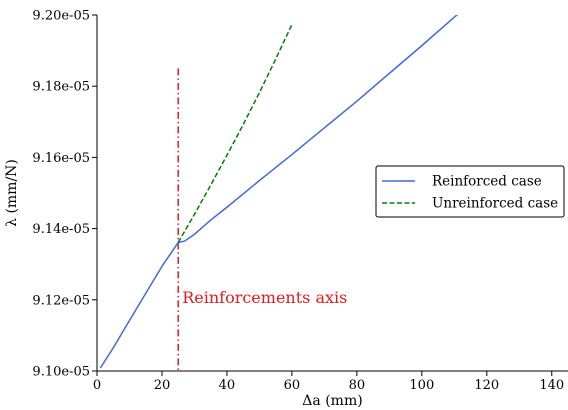 This screenshot has width=568, height=410. Describe the element at coordinates (421, 385) in the screenshot. I see `x-tick-label: 100` at that location.